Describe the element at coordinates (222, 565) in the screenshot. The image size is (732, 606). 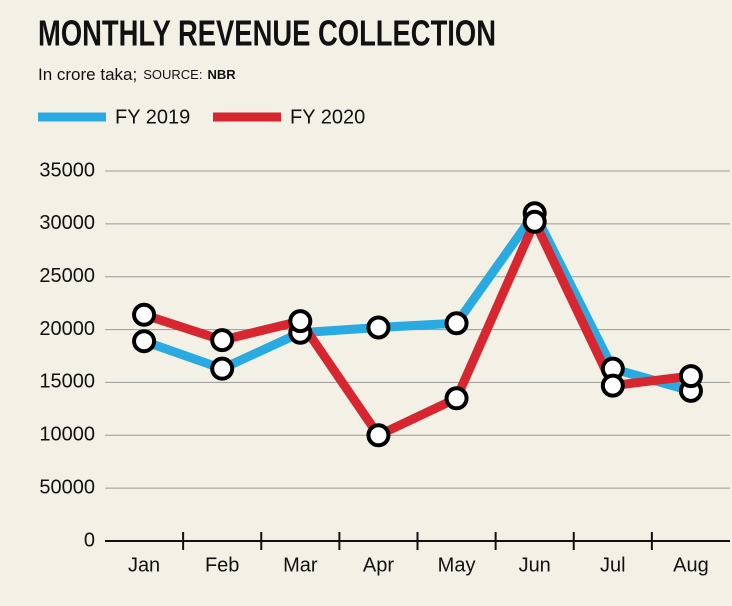
I see `x-tick-label: Feb` at that location.